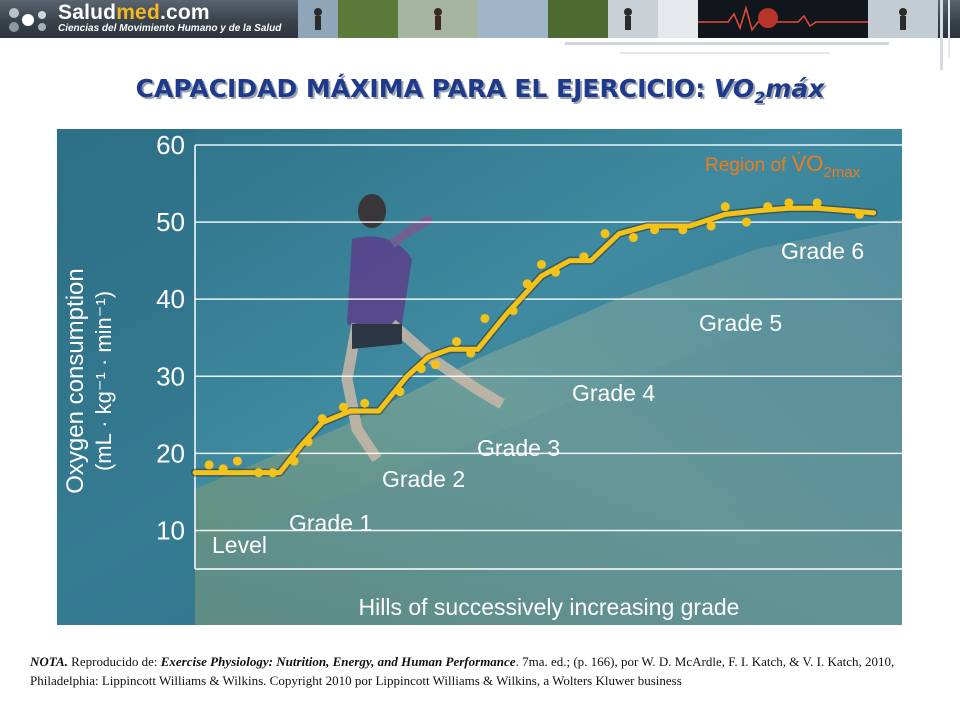 Image resolution: width=960 pixels, height=720 pixels. I want to click on grade-label: Grade 2, so click(423, 479).